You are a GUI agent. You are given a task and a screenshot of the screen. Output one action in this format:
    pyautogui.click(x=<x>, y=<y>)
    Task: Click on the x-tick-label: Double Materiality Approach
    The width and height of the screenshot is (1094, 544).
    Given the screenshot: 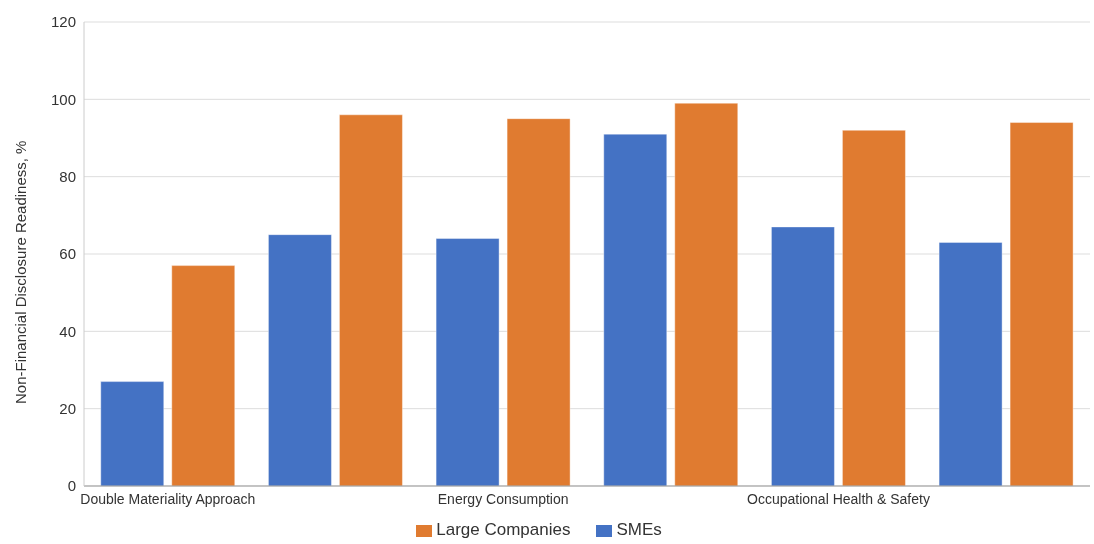 What is the action you would take?
    pyautogui.click(x=168, y=498)
    